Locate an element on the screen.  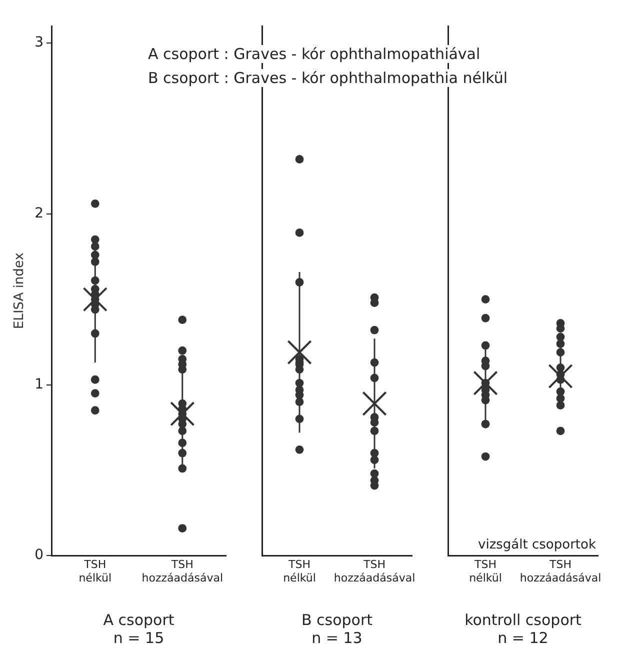
text: A csoport : Graves - kór ophthalmopathiával is located at coordinates (314, 54).